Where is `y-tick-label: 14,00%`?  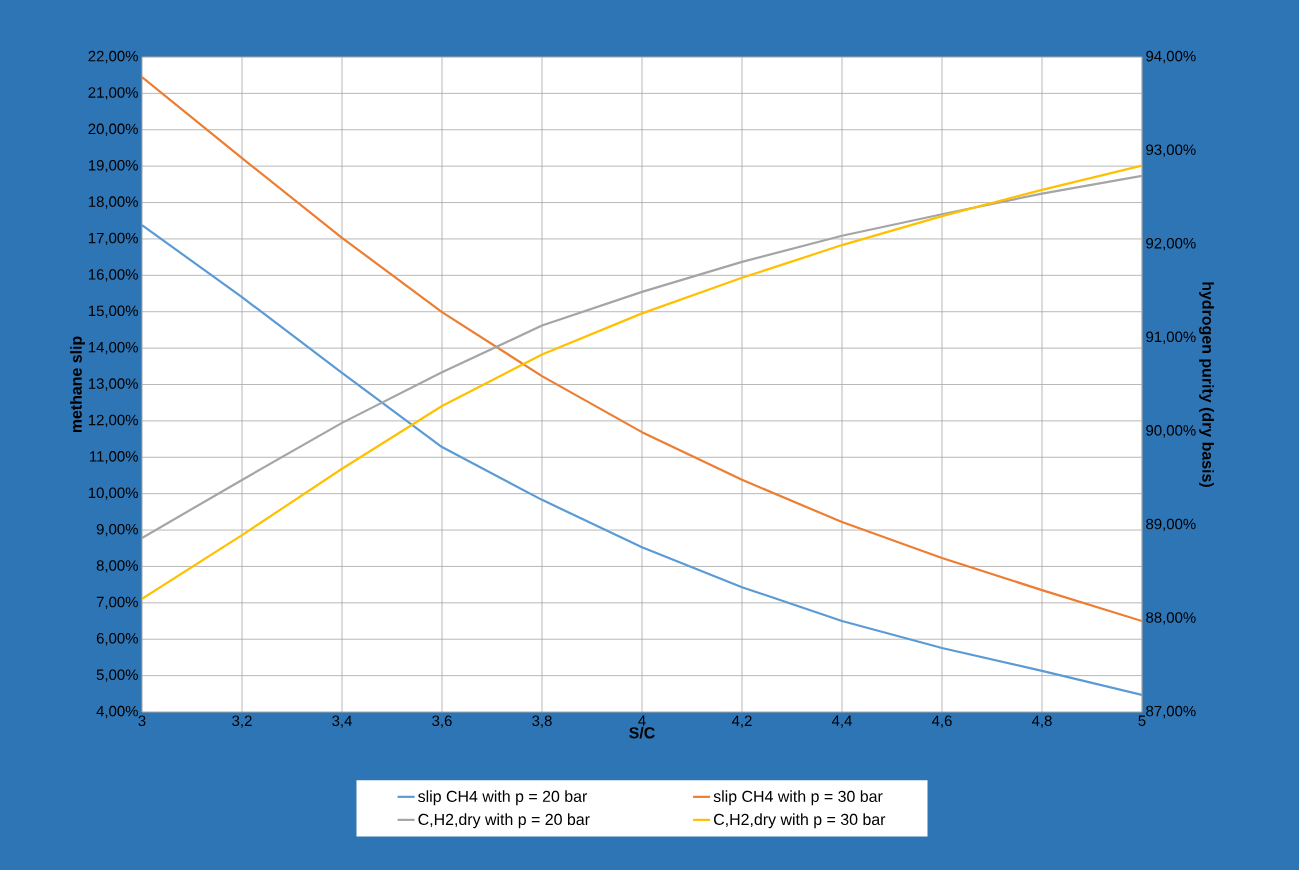 y-tick-label: 14,00% is located at coordinates (113, 348).